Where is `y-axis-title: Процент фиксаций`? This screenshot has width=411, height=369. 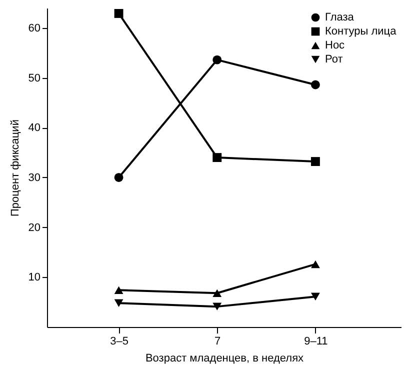 y-axis-title: Процент фиксаций is located at coordinates (15, 168).